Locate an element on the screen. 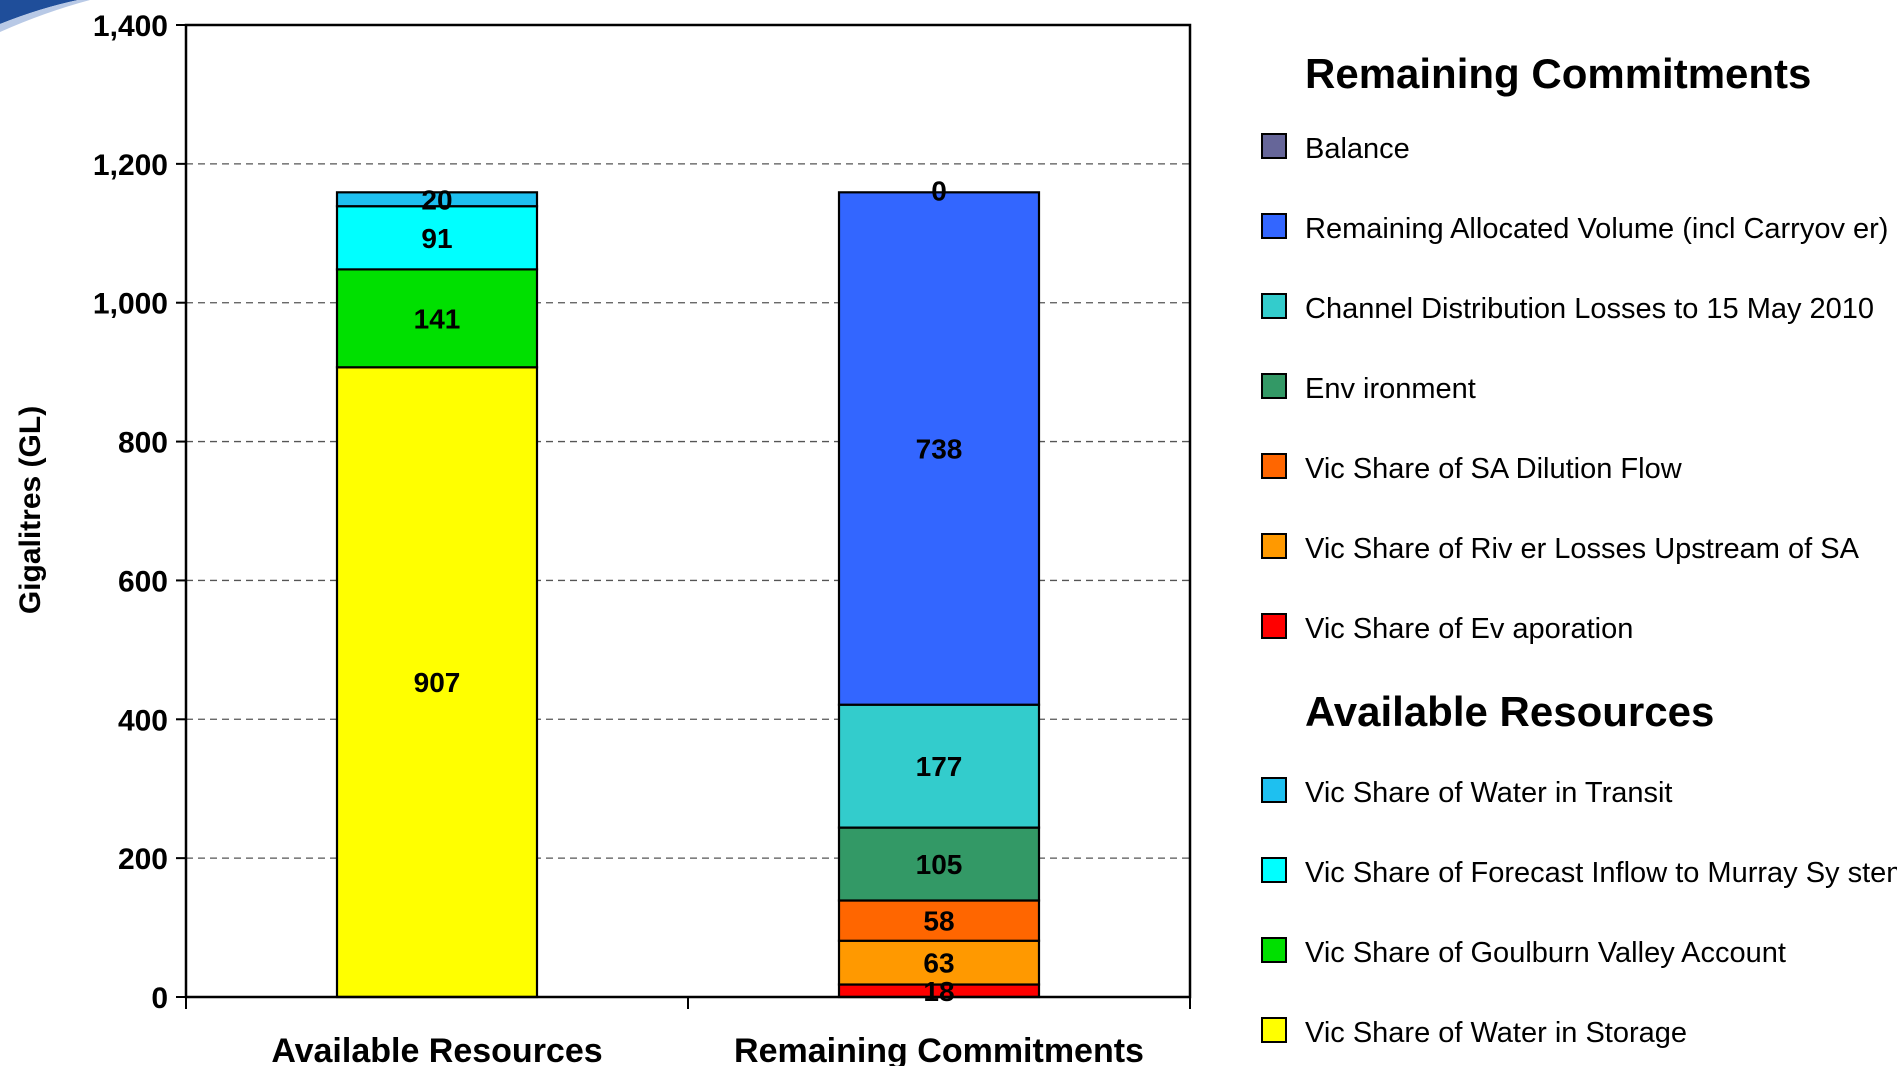  legend-item-label: Env ironment is located at coordinates (1390, 389).